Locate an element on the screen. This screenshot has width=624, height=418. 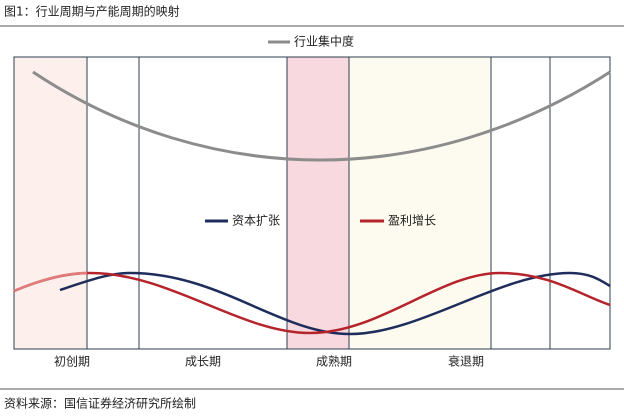
shade-mature is located at coordinates (318, 203).